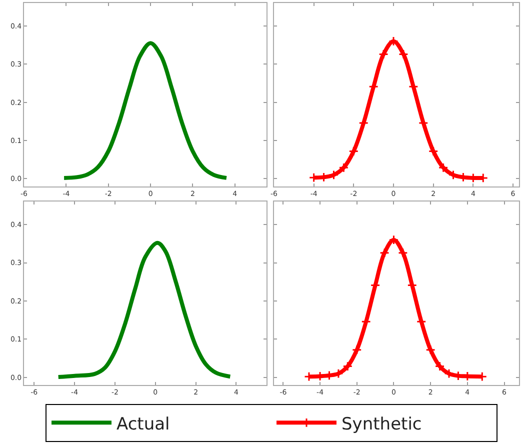 This screenshot has width=522, height=445. I want to click on legend-label: Synthetic, so click(382, 424).